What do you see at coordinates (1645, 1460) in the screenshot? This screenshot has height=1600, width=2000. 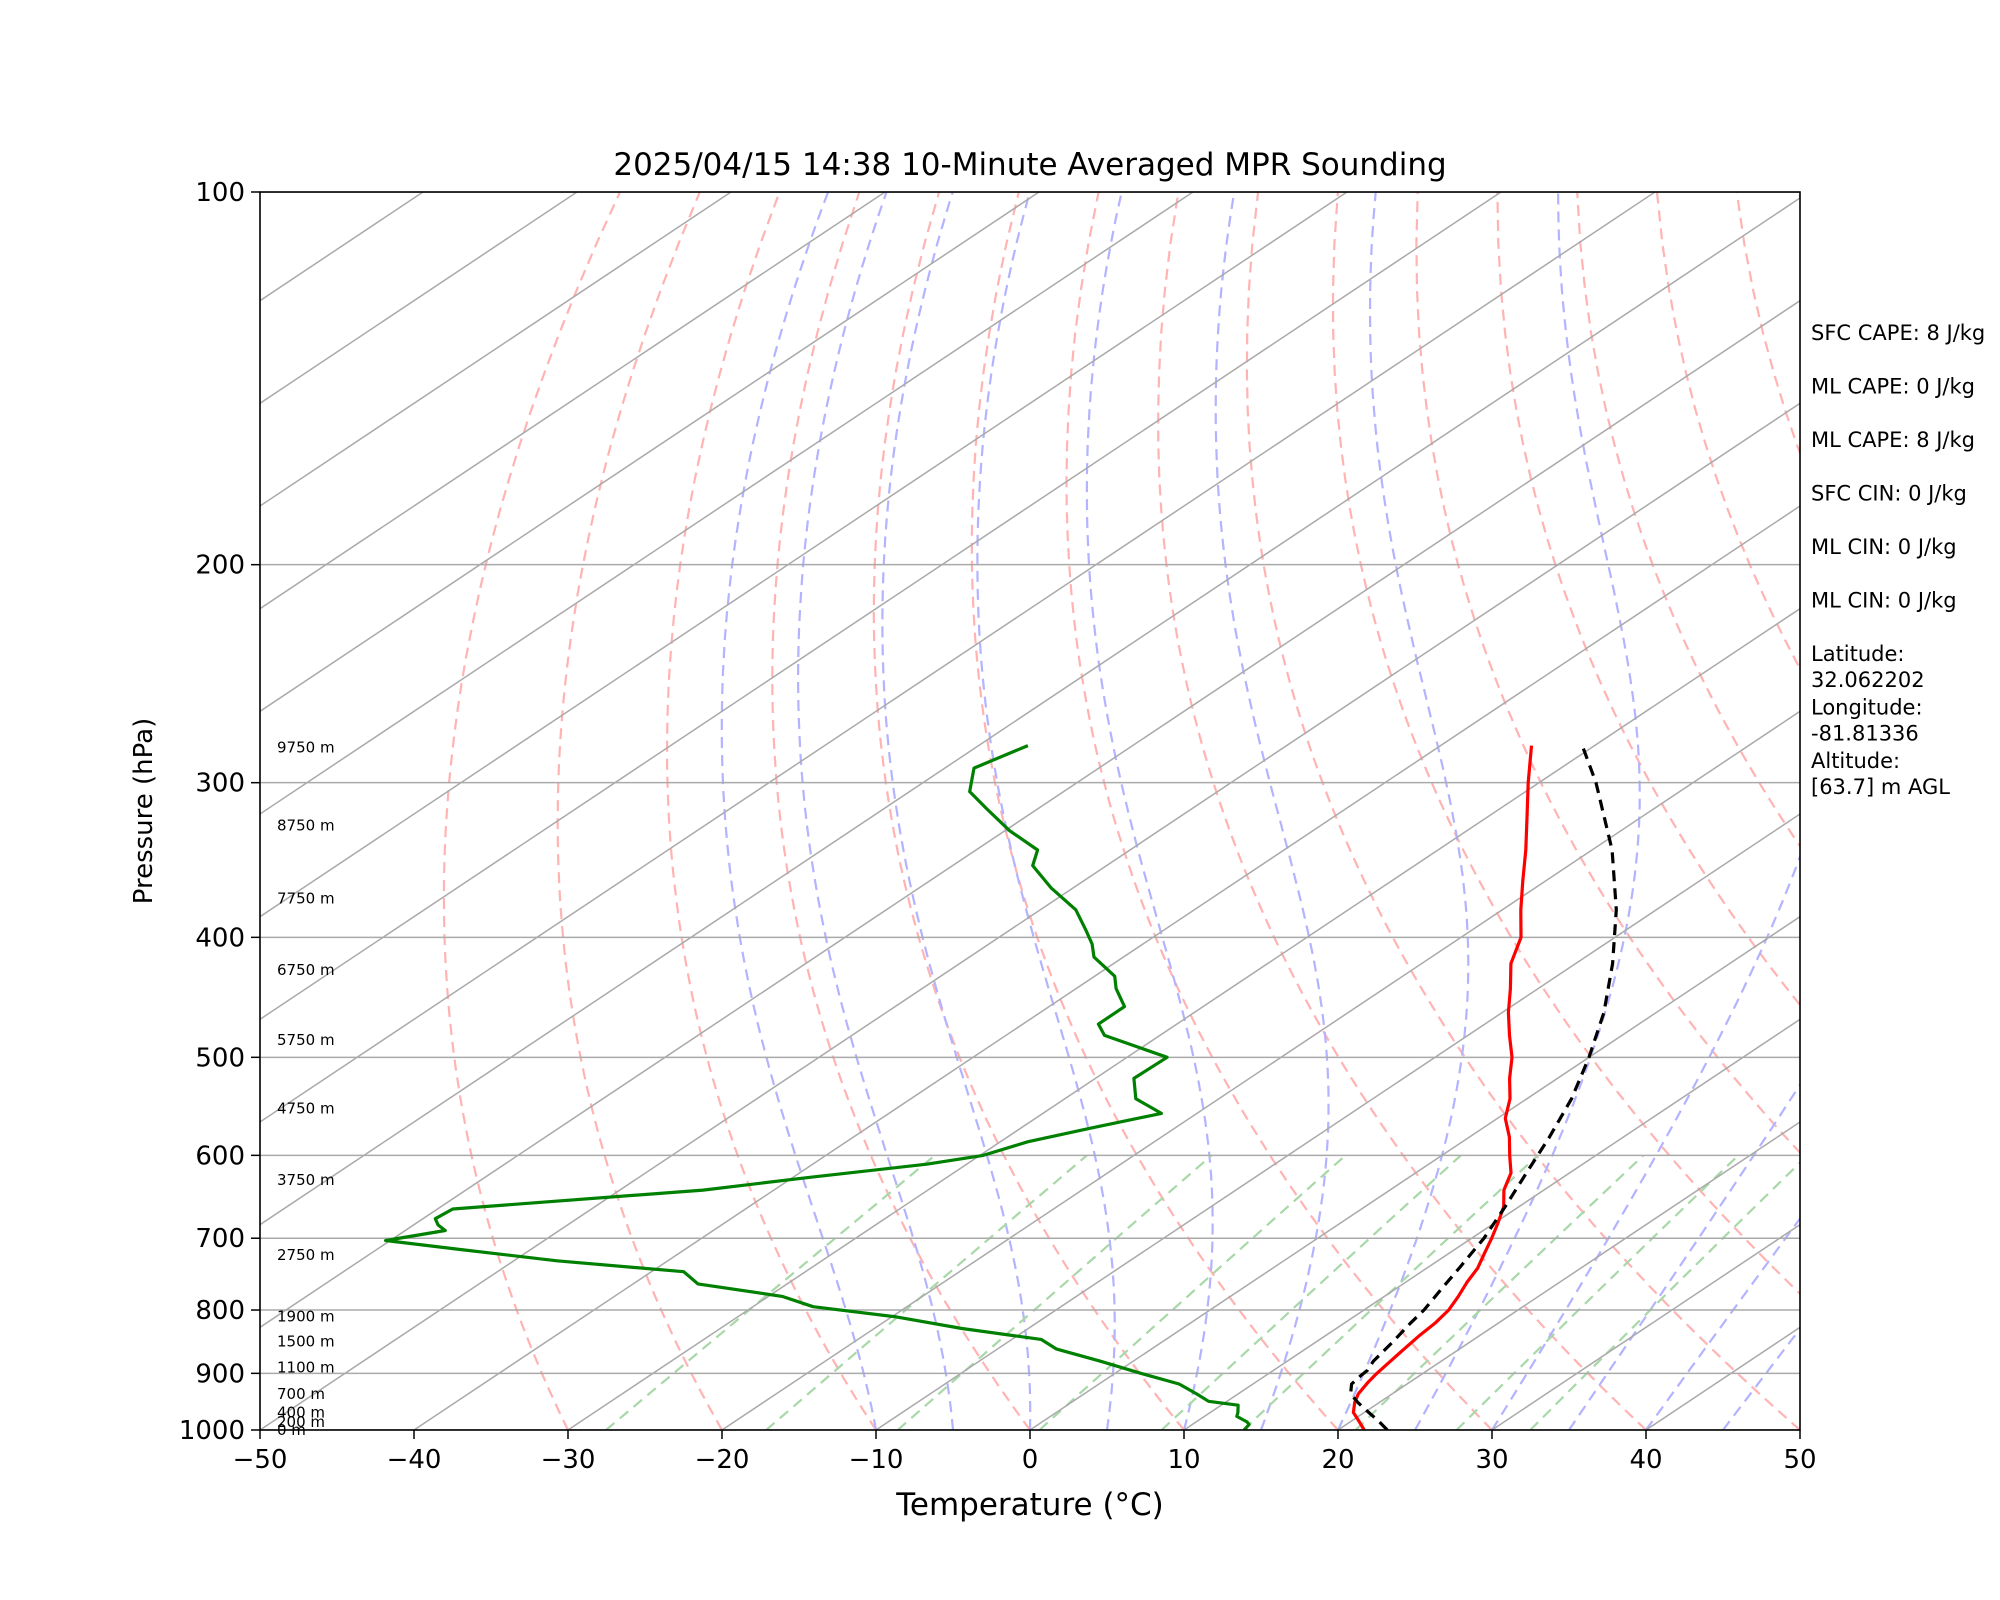 I see `x-tick-label: 40` at bounding box center [1645, 1460].